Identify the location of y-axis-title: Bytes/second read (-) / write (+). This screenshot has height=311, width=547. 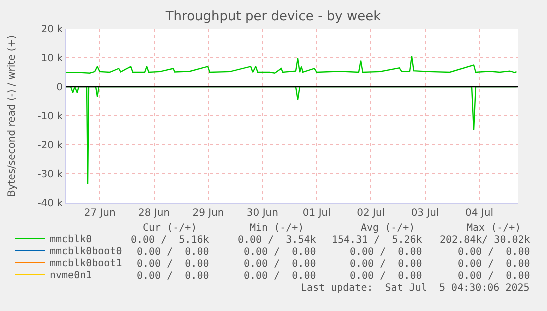
(12, 116).